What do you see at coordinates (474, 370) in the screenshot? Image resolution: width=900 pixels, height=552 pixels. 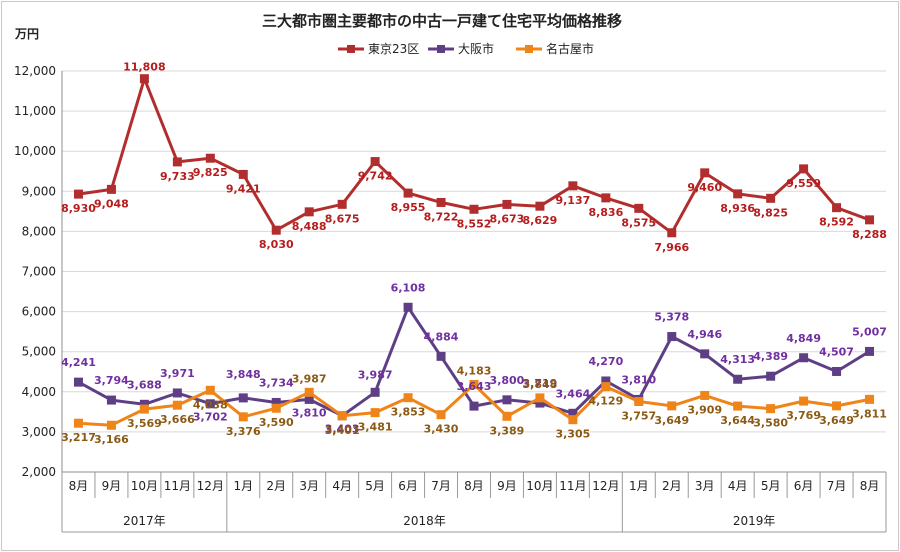 I see `data-label: 4,183` at bounding box center [474, 370].